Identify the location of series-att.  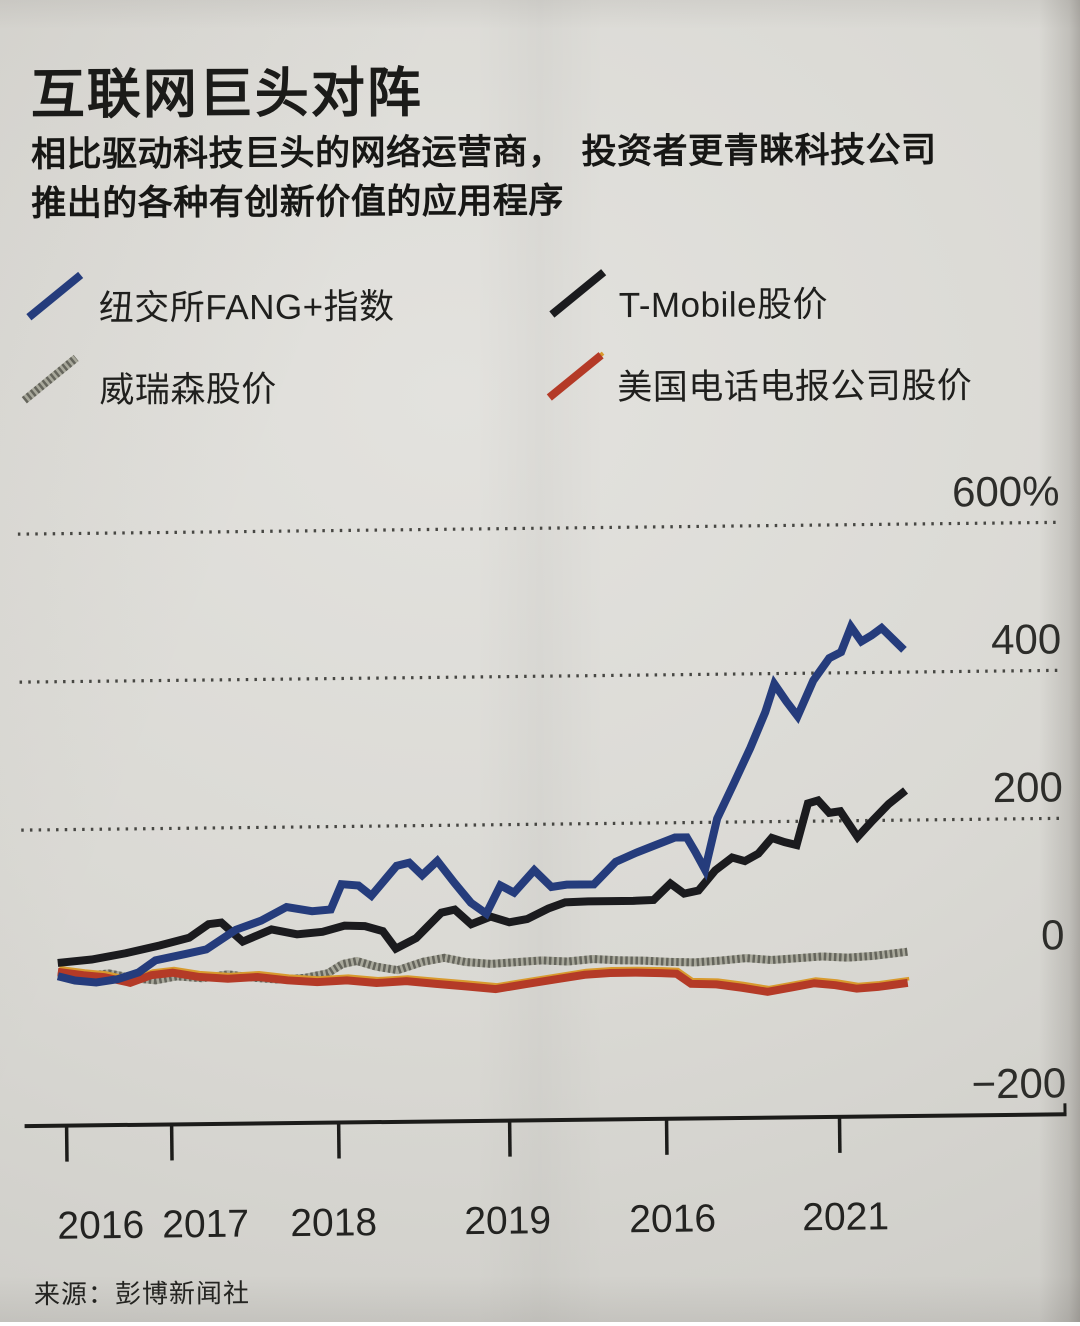
(483, 981).